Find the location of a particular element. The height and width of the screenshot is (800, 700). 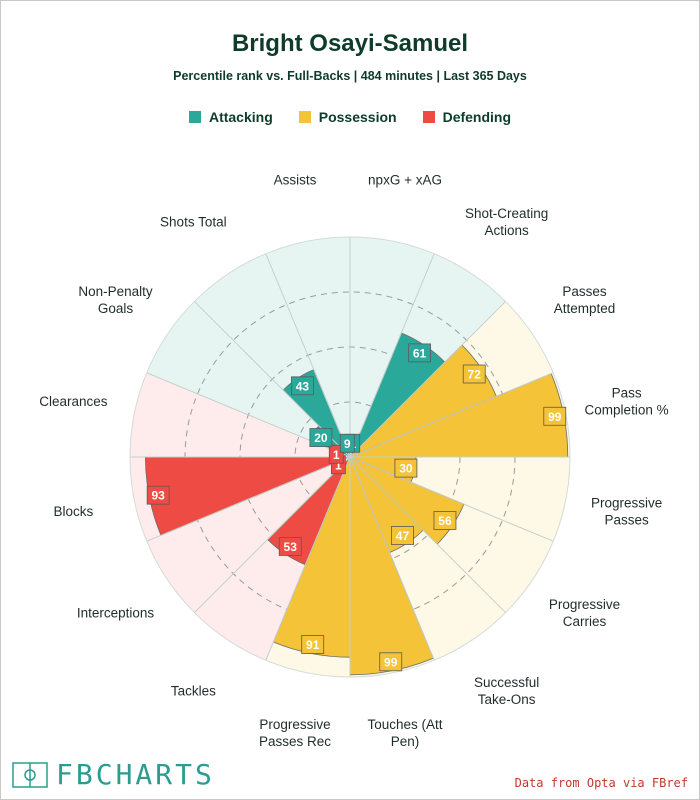

value-label-progressive-passes: 30 is located at coordinates (406, 469).